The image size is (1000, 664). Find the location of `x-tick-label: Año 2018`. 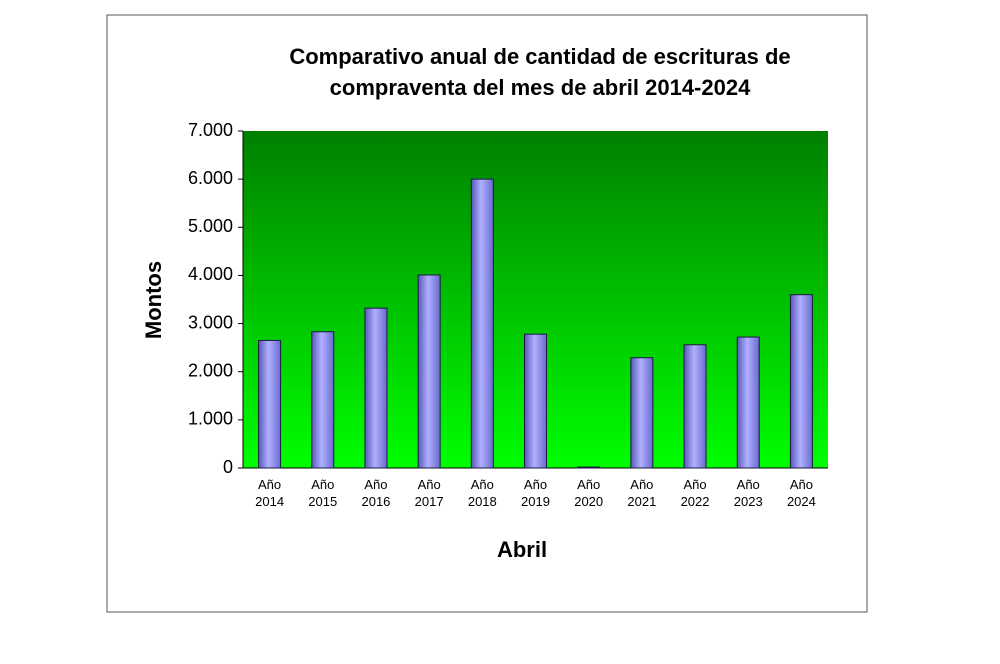

x-tick-label: Año 2018 is located at coordinates (482, 493).